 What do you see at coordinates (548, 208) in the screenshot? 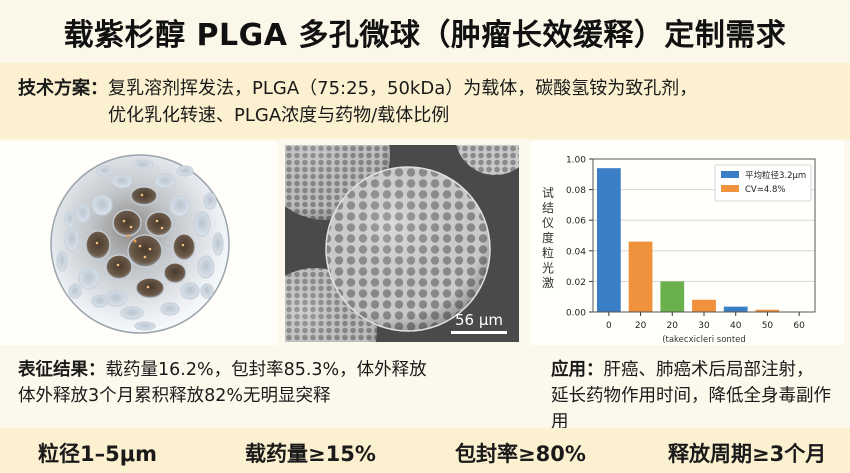
I see `y-axis-label-char: 结` at bounding box center [548, 208].